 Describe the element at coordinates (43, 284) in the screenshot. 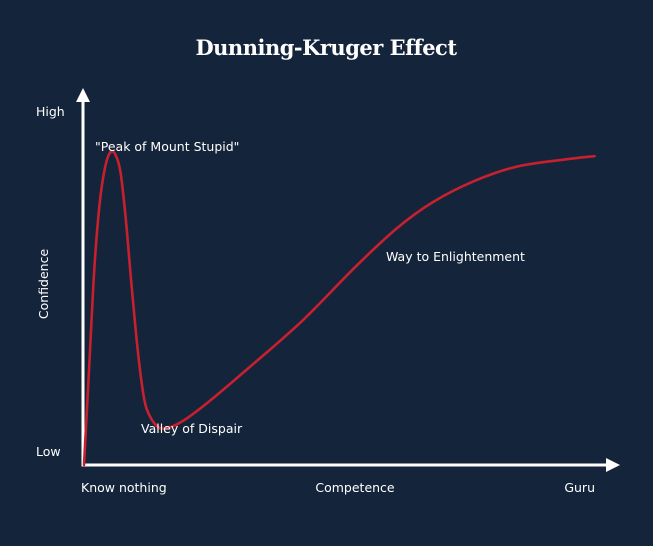

I see `y-axis-label: Confidence` at that location.